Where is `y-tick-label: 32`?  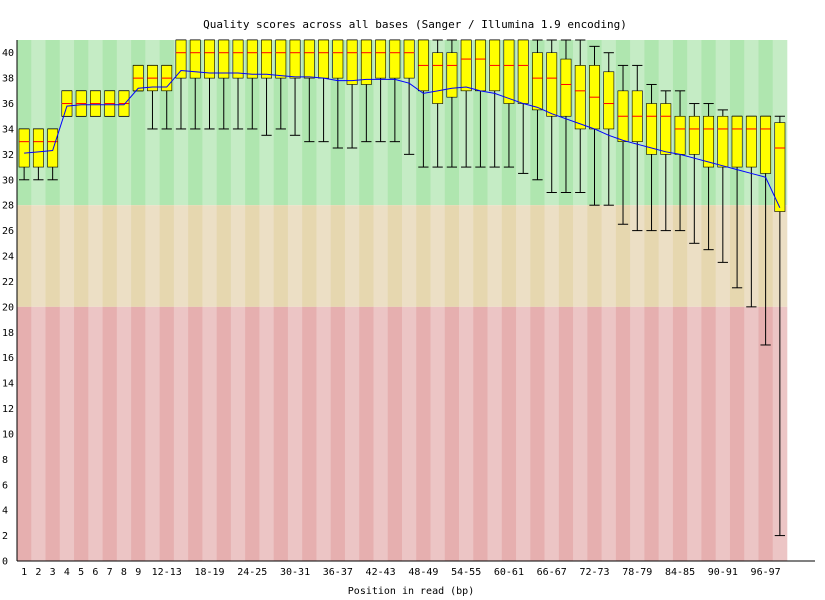 y-tick-label: 32 is located at coordinates (8, 155).